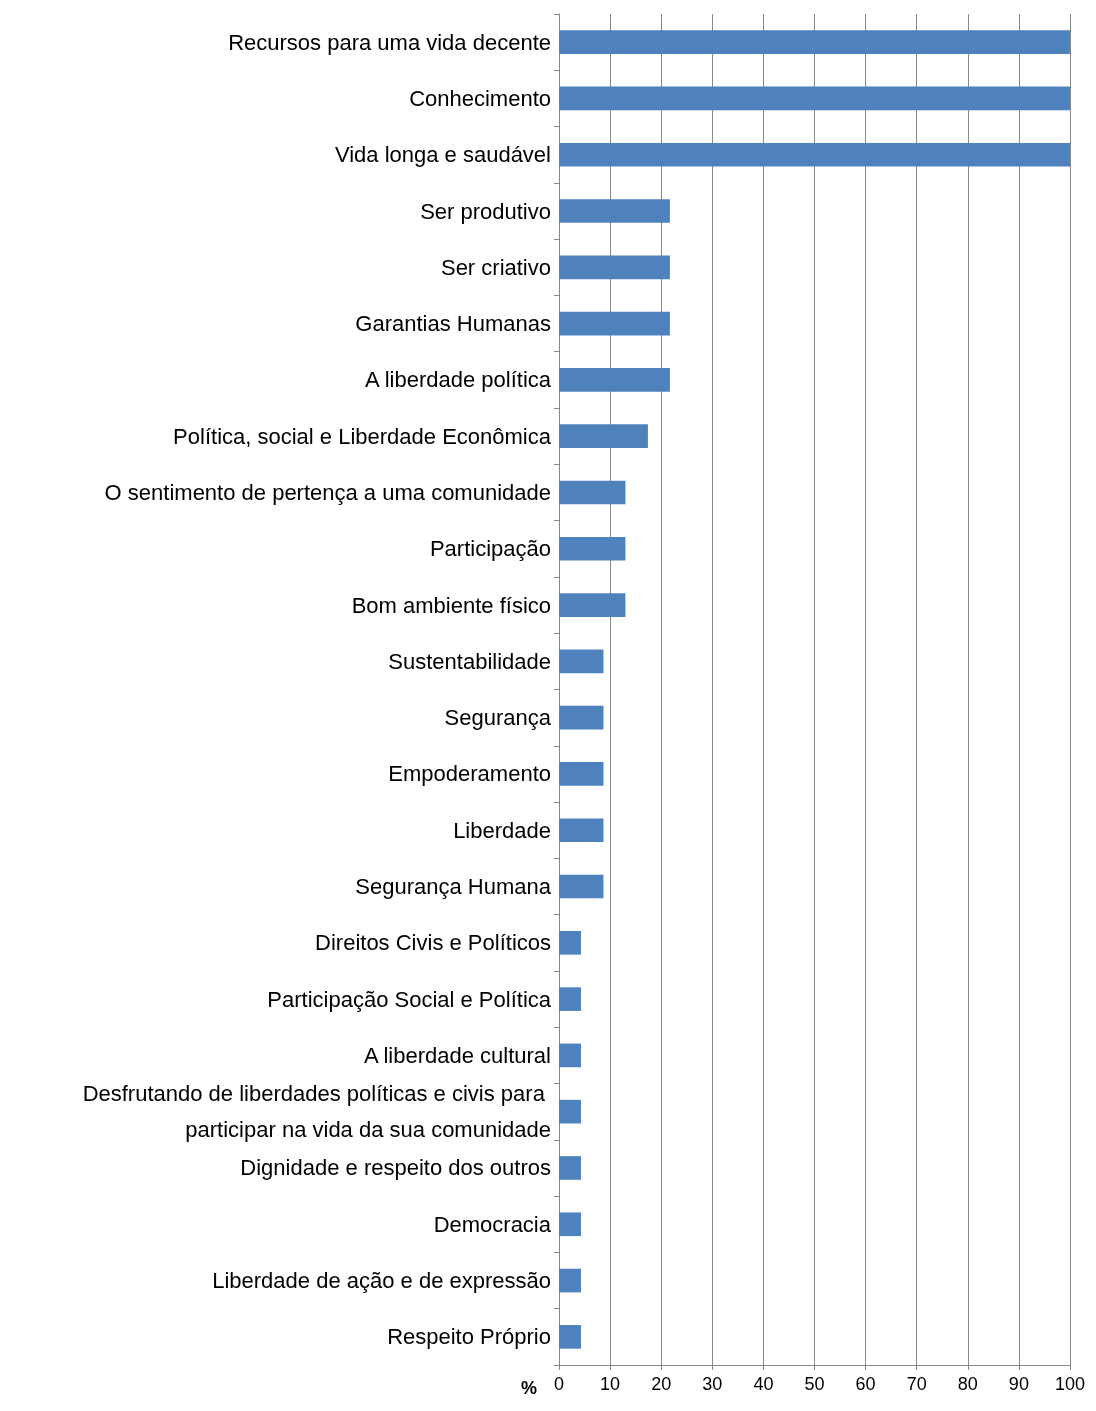  I want to click on y-tick-label: Conhecimento, so click(480, 98).